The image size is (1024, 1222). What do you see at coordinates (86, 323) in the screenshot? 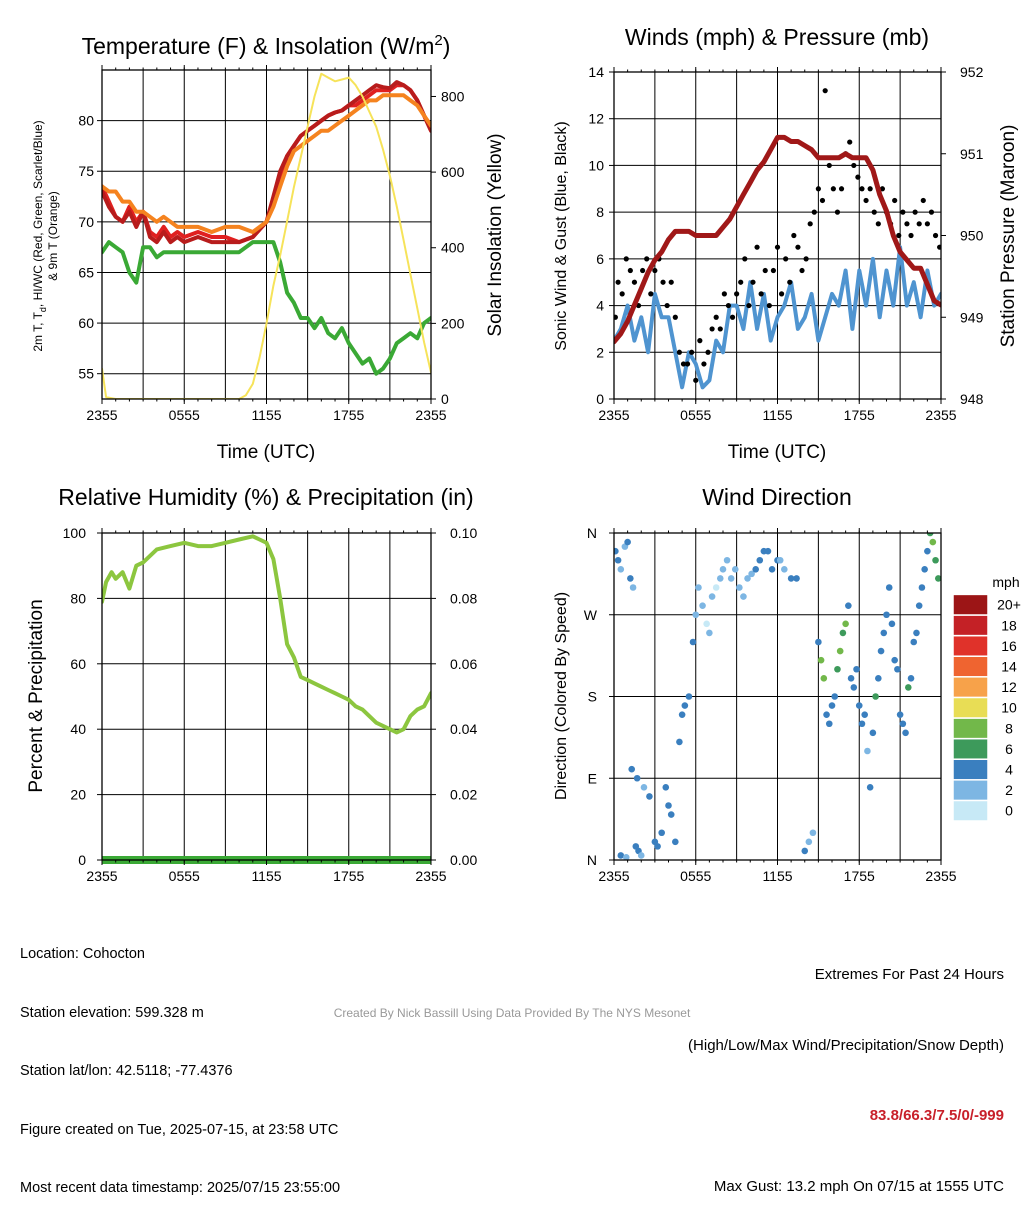
I see `y-tick-label: 60` at bounding box center [86, 323].